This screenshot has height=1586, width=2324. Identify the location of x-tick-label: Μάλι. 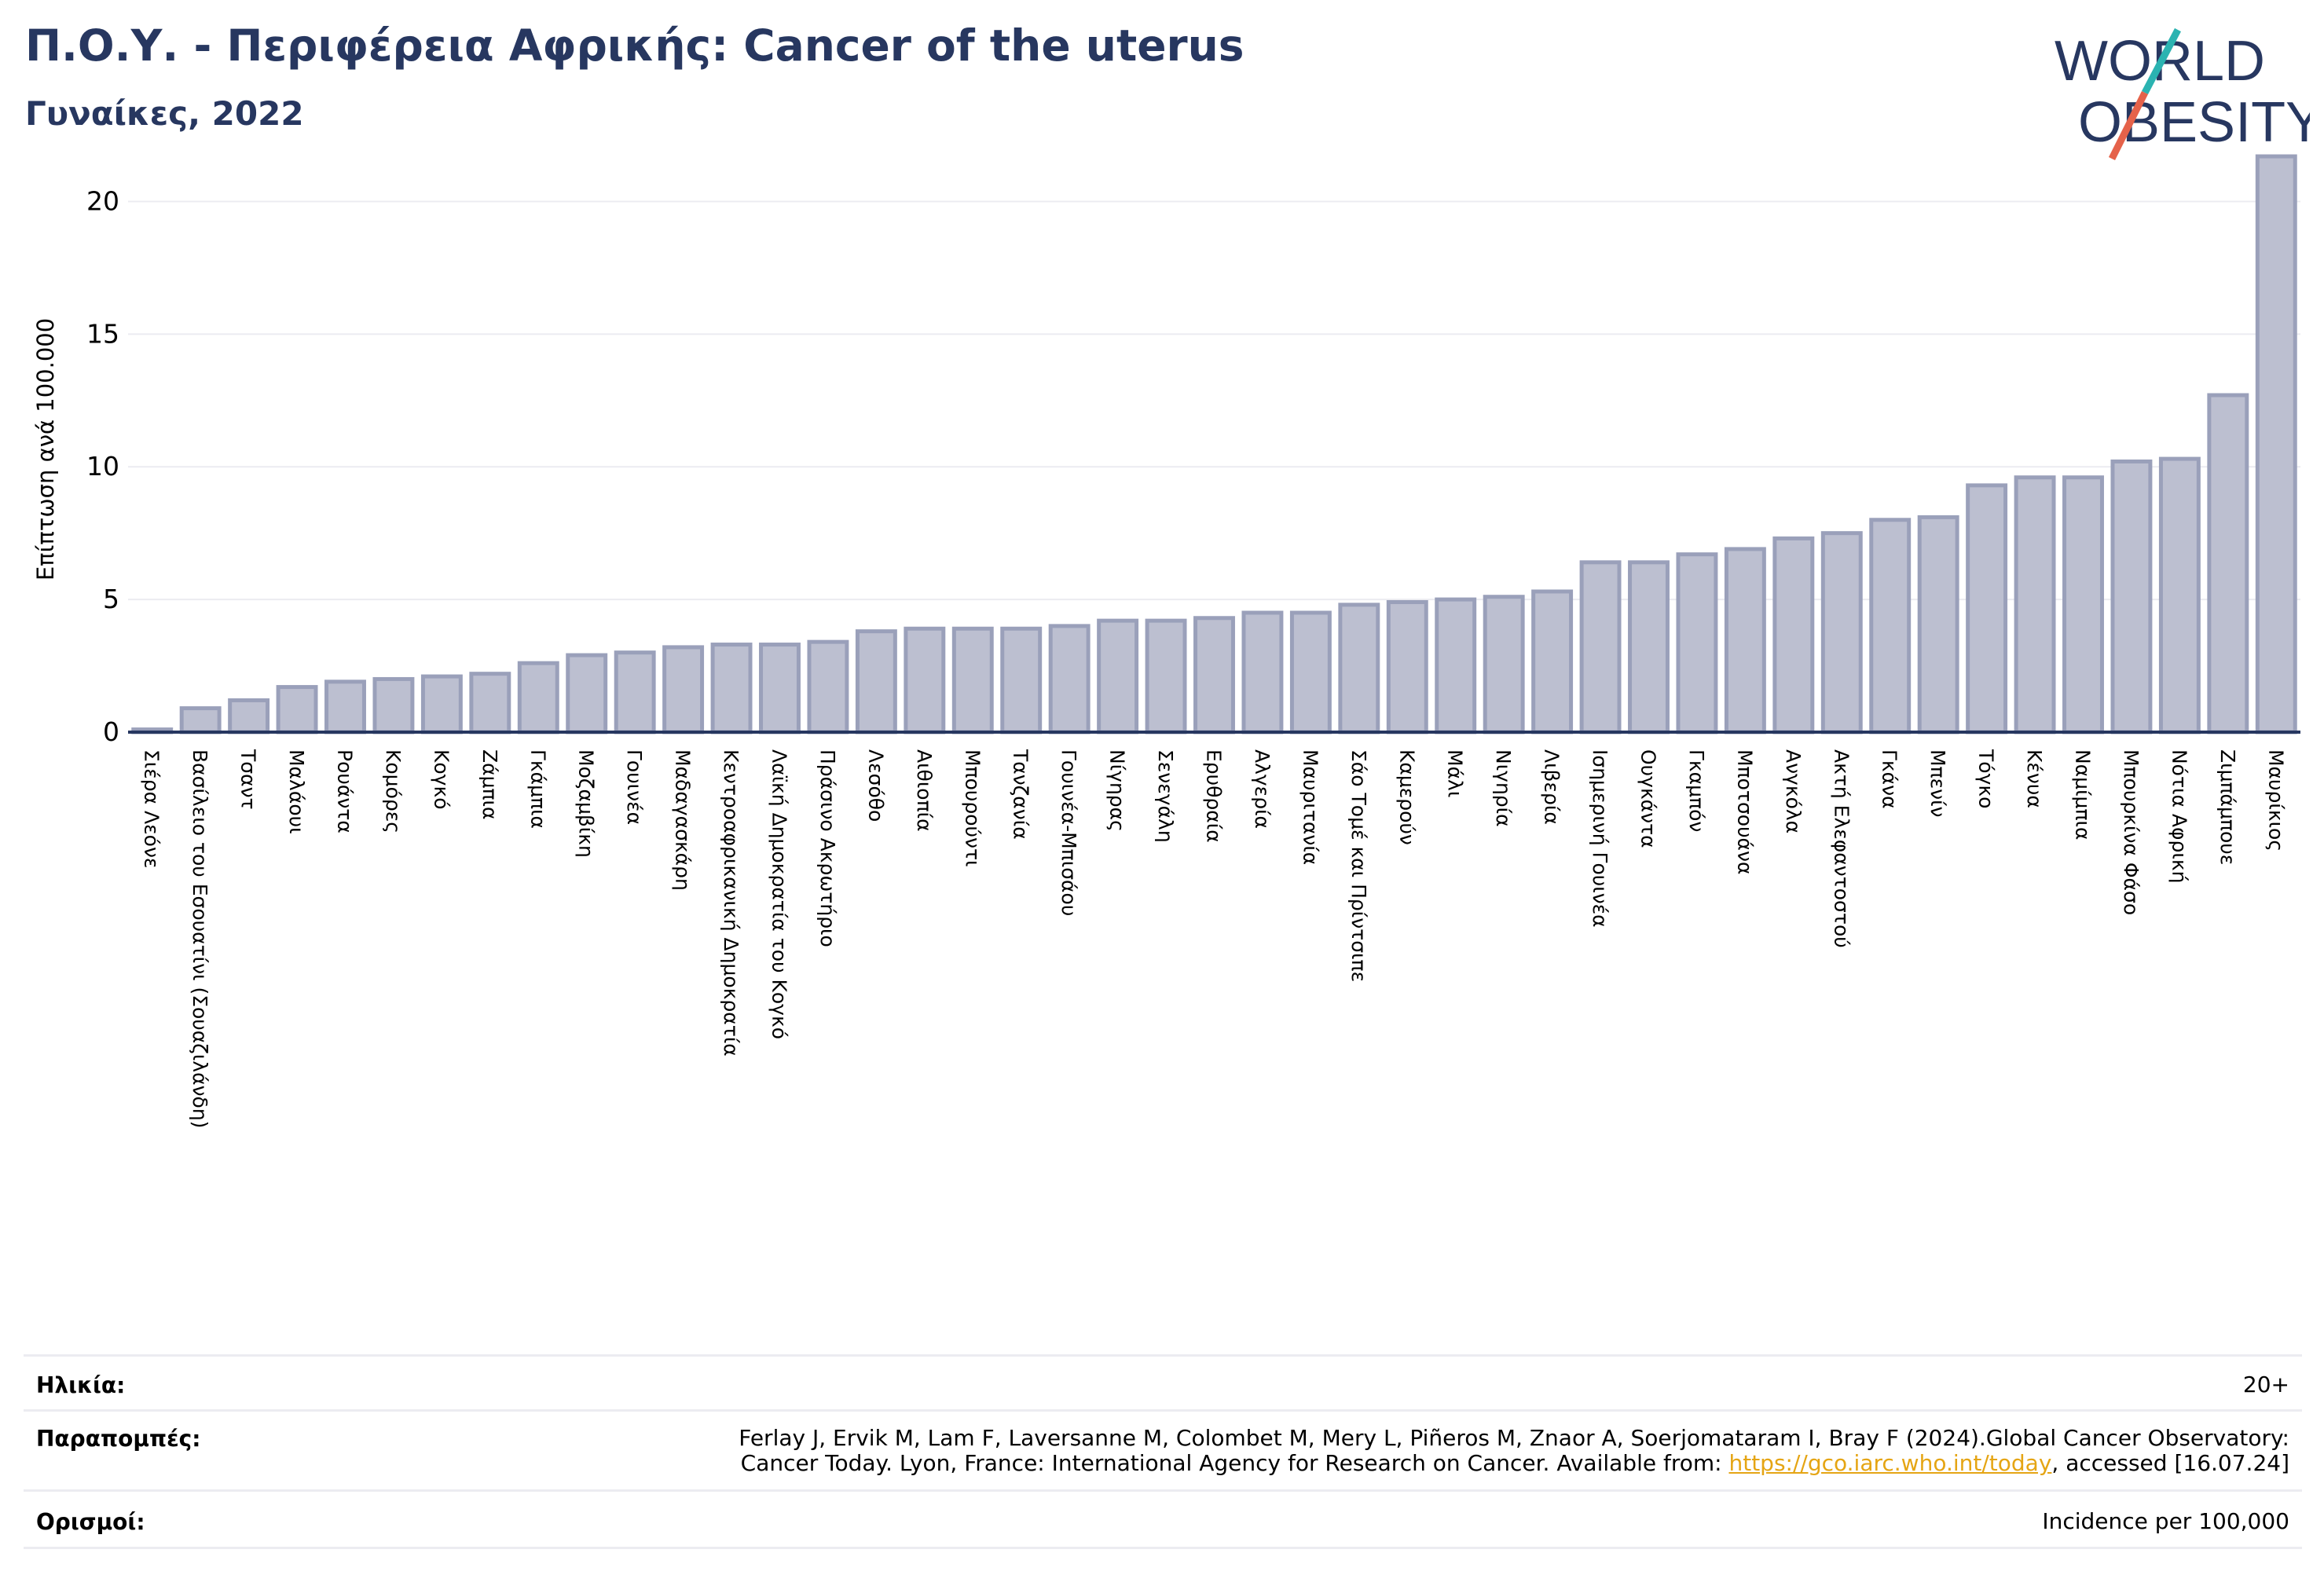
(1455, 773).